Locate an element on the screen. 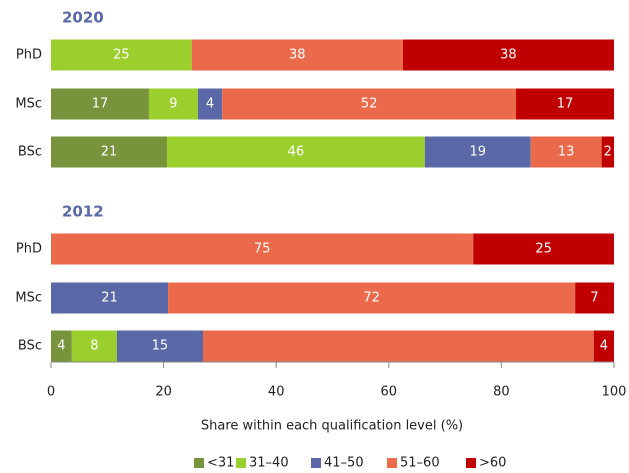 This screenshot has height=473, width=629. legend-label: 41–50 is located at coordinates (344, 463).